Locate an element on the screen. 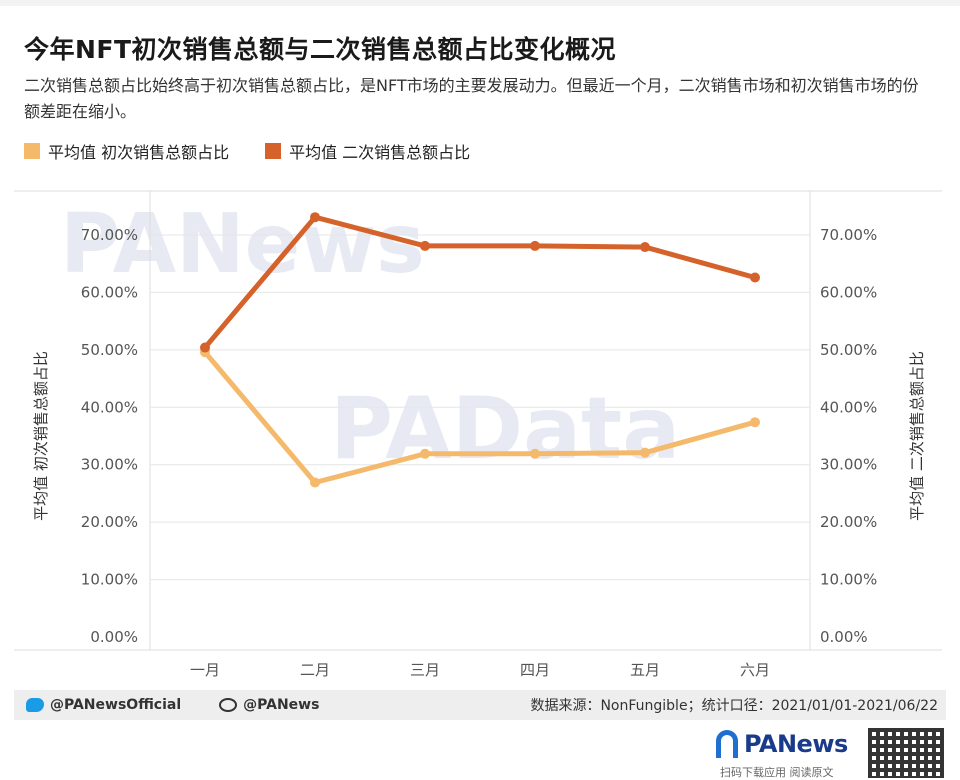 The height and width of the screenshot is (780, 960). watermark-panews: PANews is located at coordinates (242, 244).